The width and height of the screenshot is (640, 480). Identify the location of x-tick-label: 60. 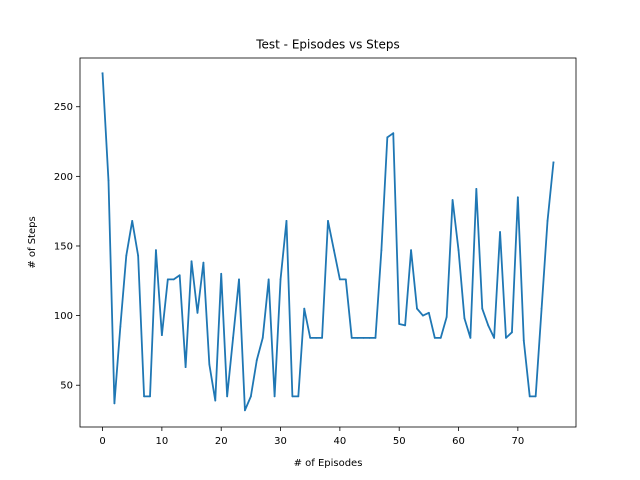
(458, 441).